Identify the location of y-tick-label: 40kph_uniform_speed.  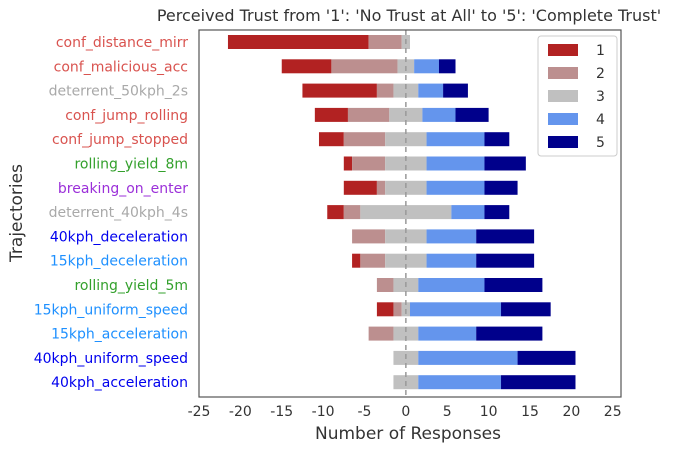
(111, 359).